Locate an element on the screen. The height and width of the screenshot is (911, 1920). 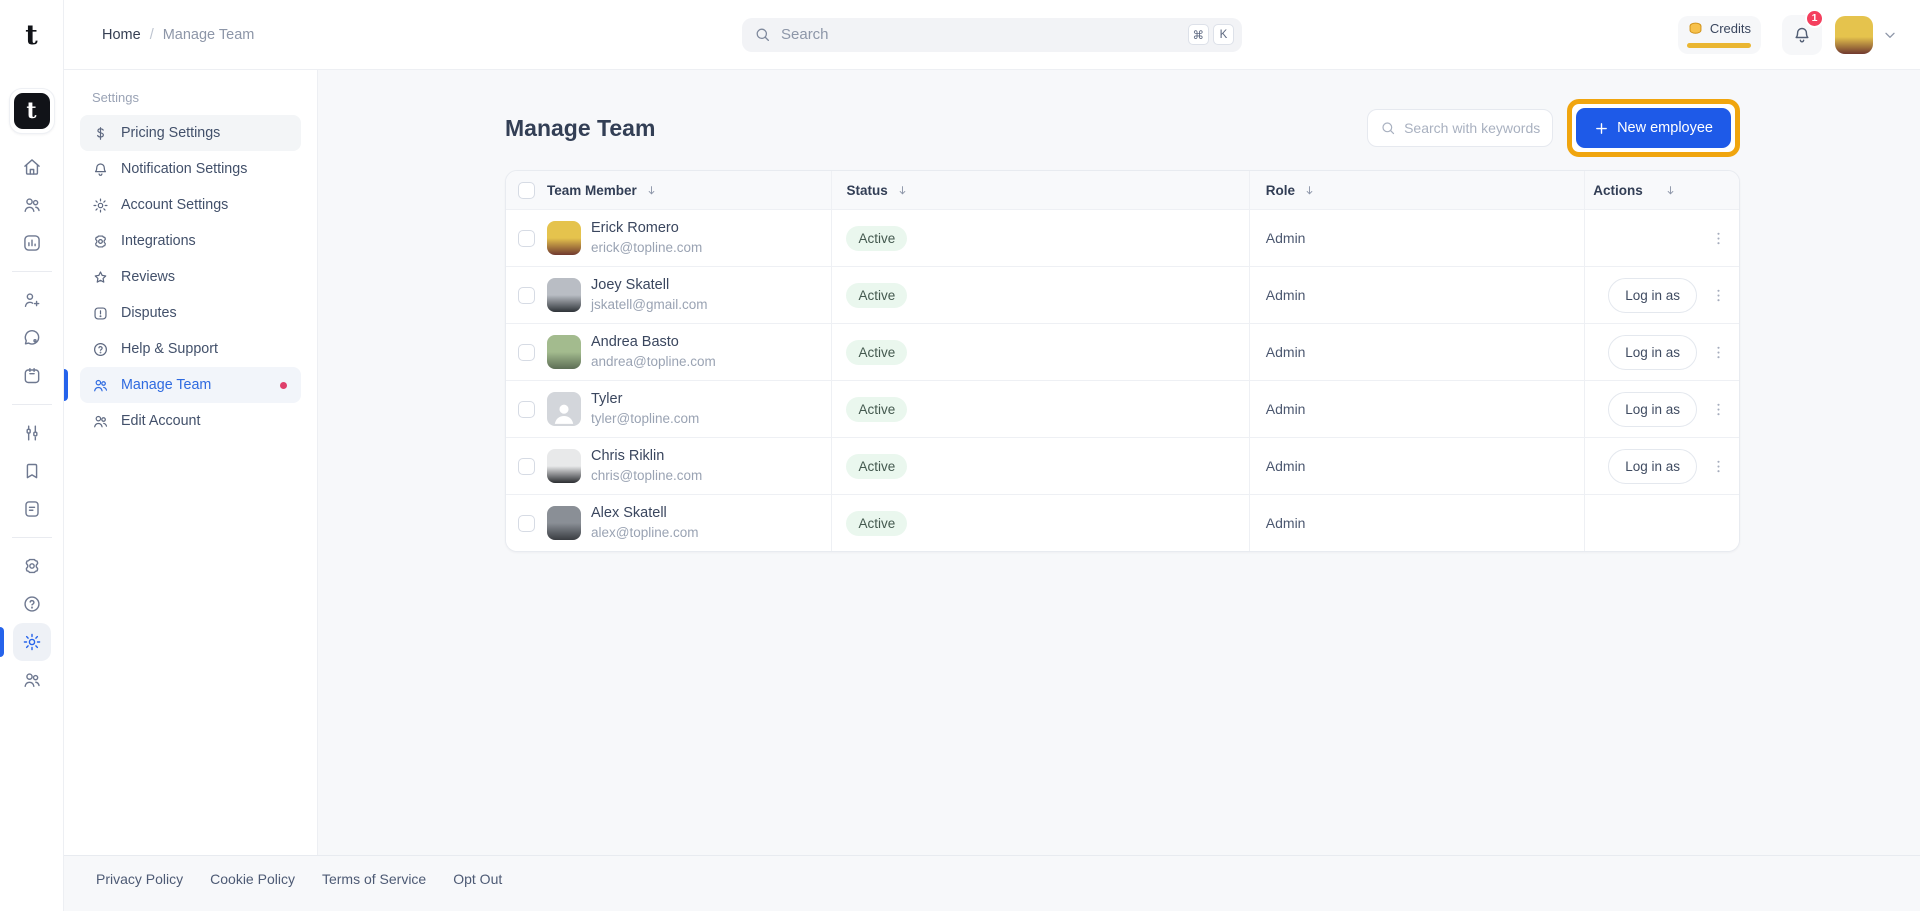
member-email: tyler@topline.com is located at coordinates (645, 418).